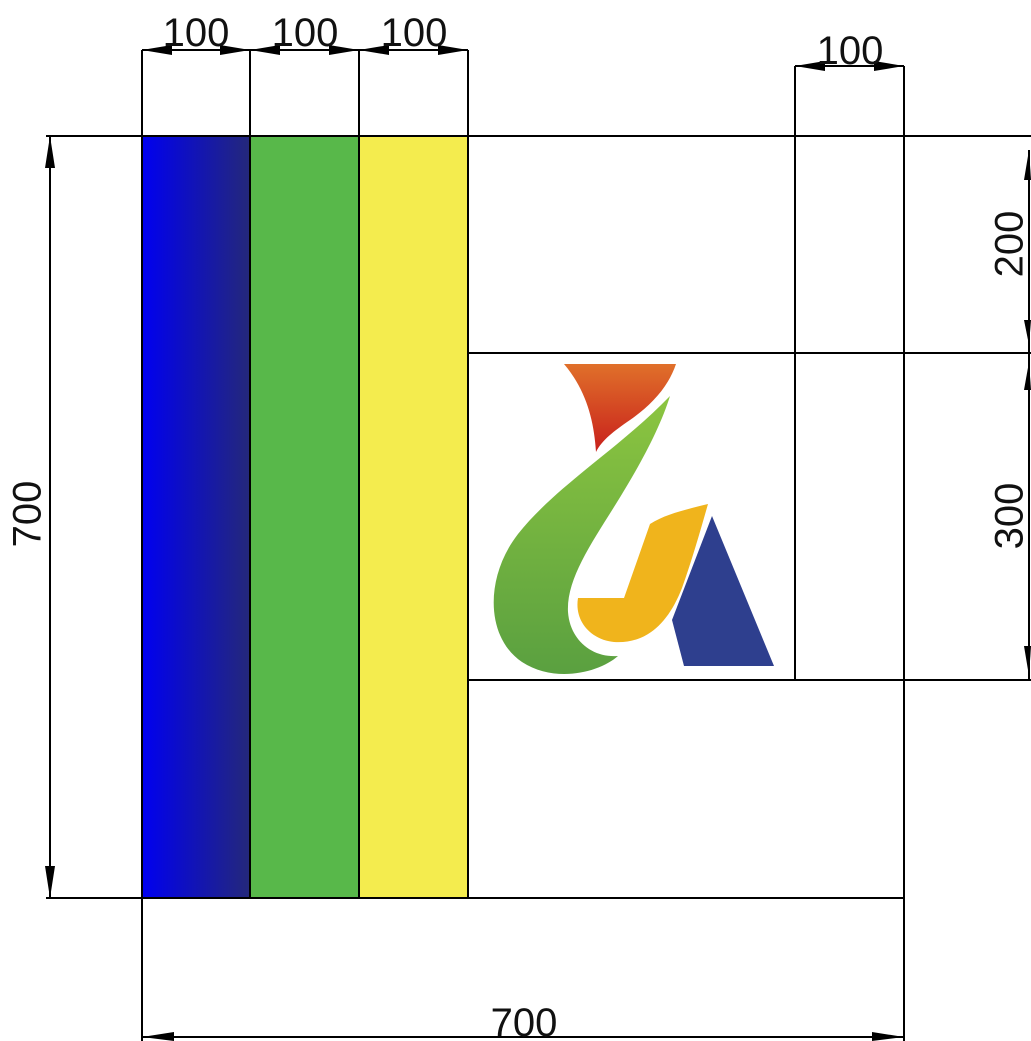  I want to click on logo-navy-triangle, so click(723, 591).